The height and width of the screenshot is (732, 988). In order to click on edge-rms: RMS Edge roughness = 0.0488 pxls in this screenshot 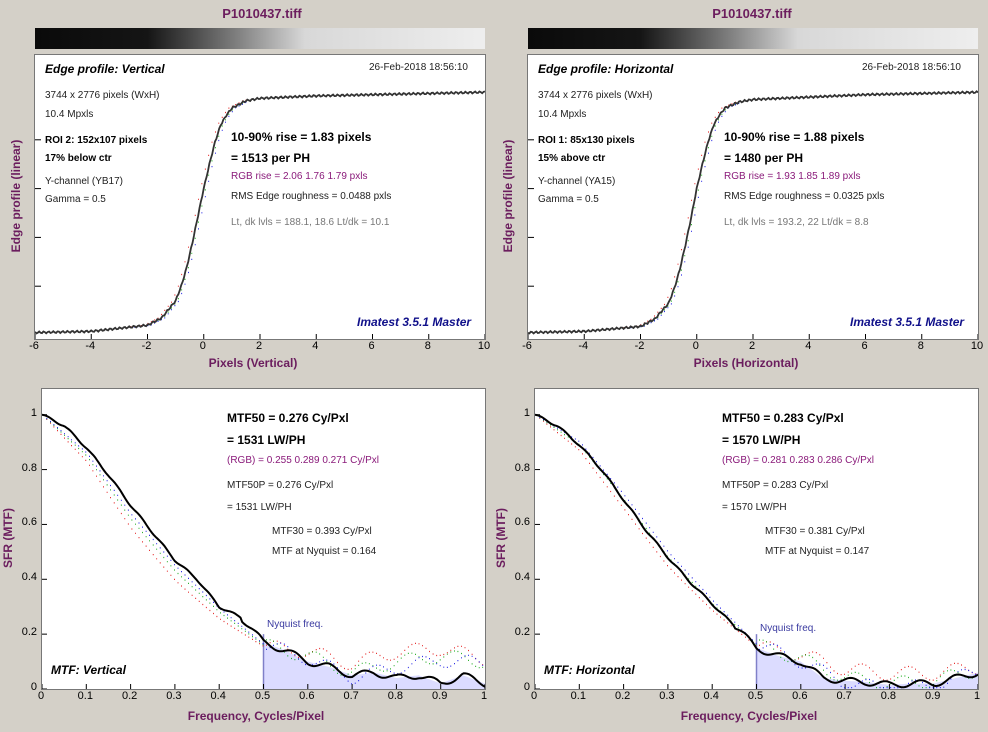, I will do `click(311, 196)`.